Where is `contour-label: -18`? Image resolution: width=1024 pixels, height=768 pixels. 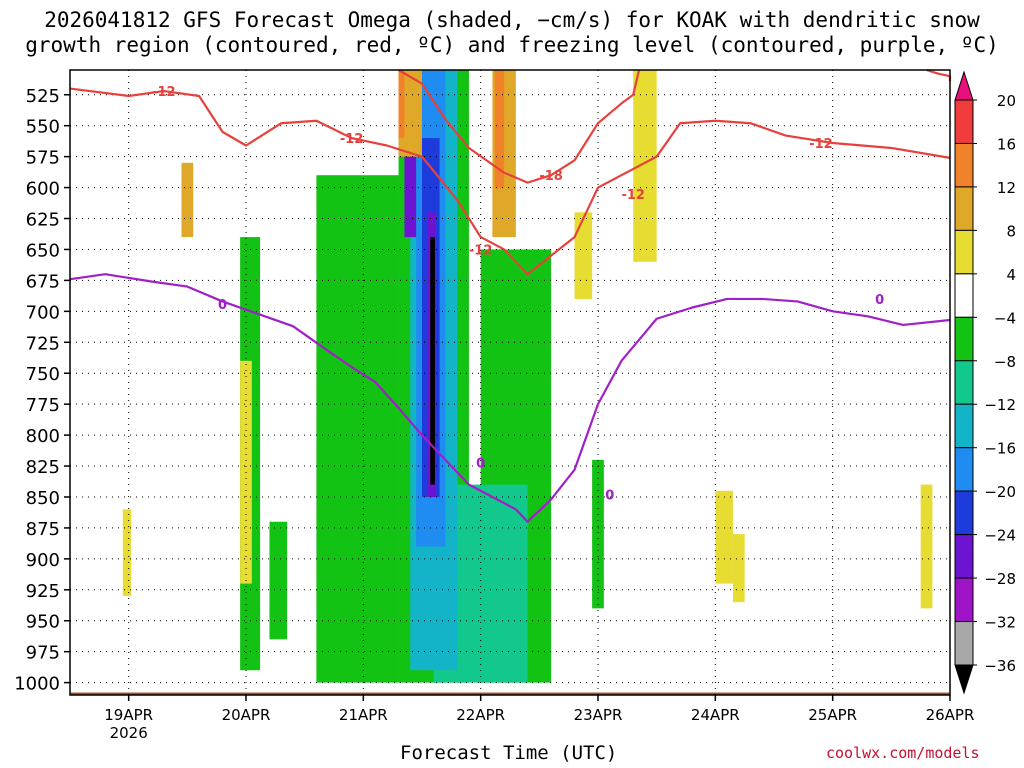
contour-label: -18 is located at coordinates (551, 176).